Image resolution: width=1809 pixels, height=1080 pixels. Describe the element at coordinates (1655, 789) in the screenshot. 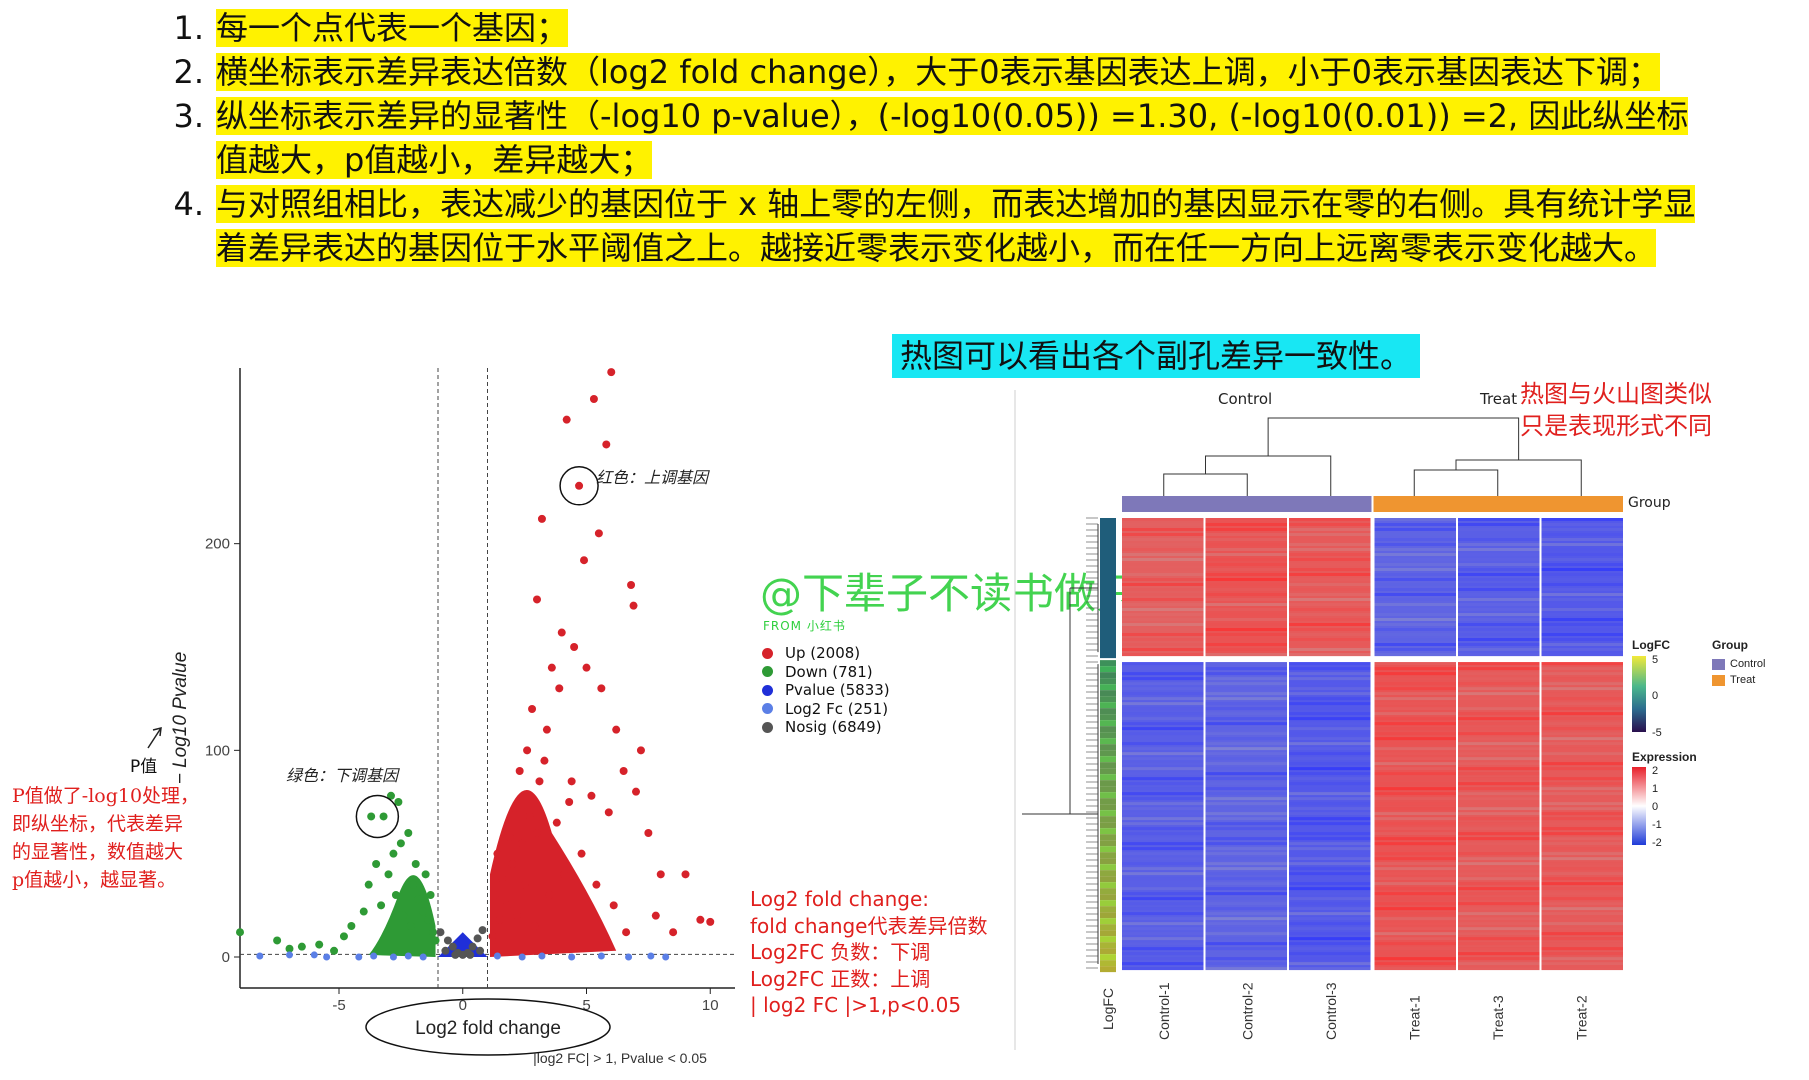

I see `legend-expression-tick: 1` at that location.